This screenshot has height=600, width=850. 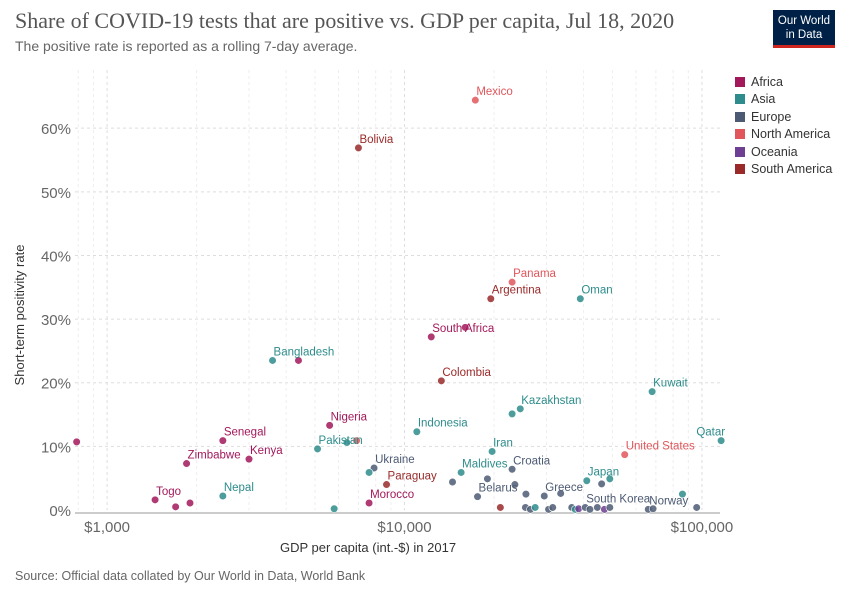 What do you see at coordinates (603, 473) in the screenshot?
I see `point-label: Japan` at bounding box center [603, 473].